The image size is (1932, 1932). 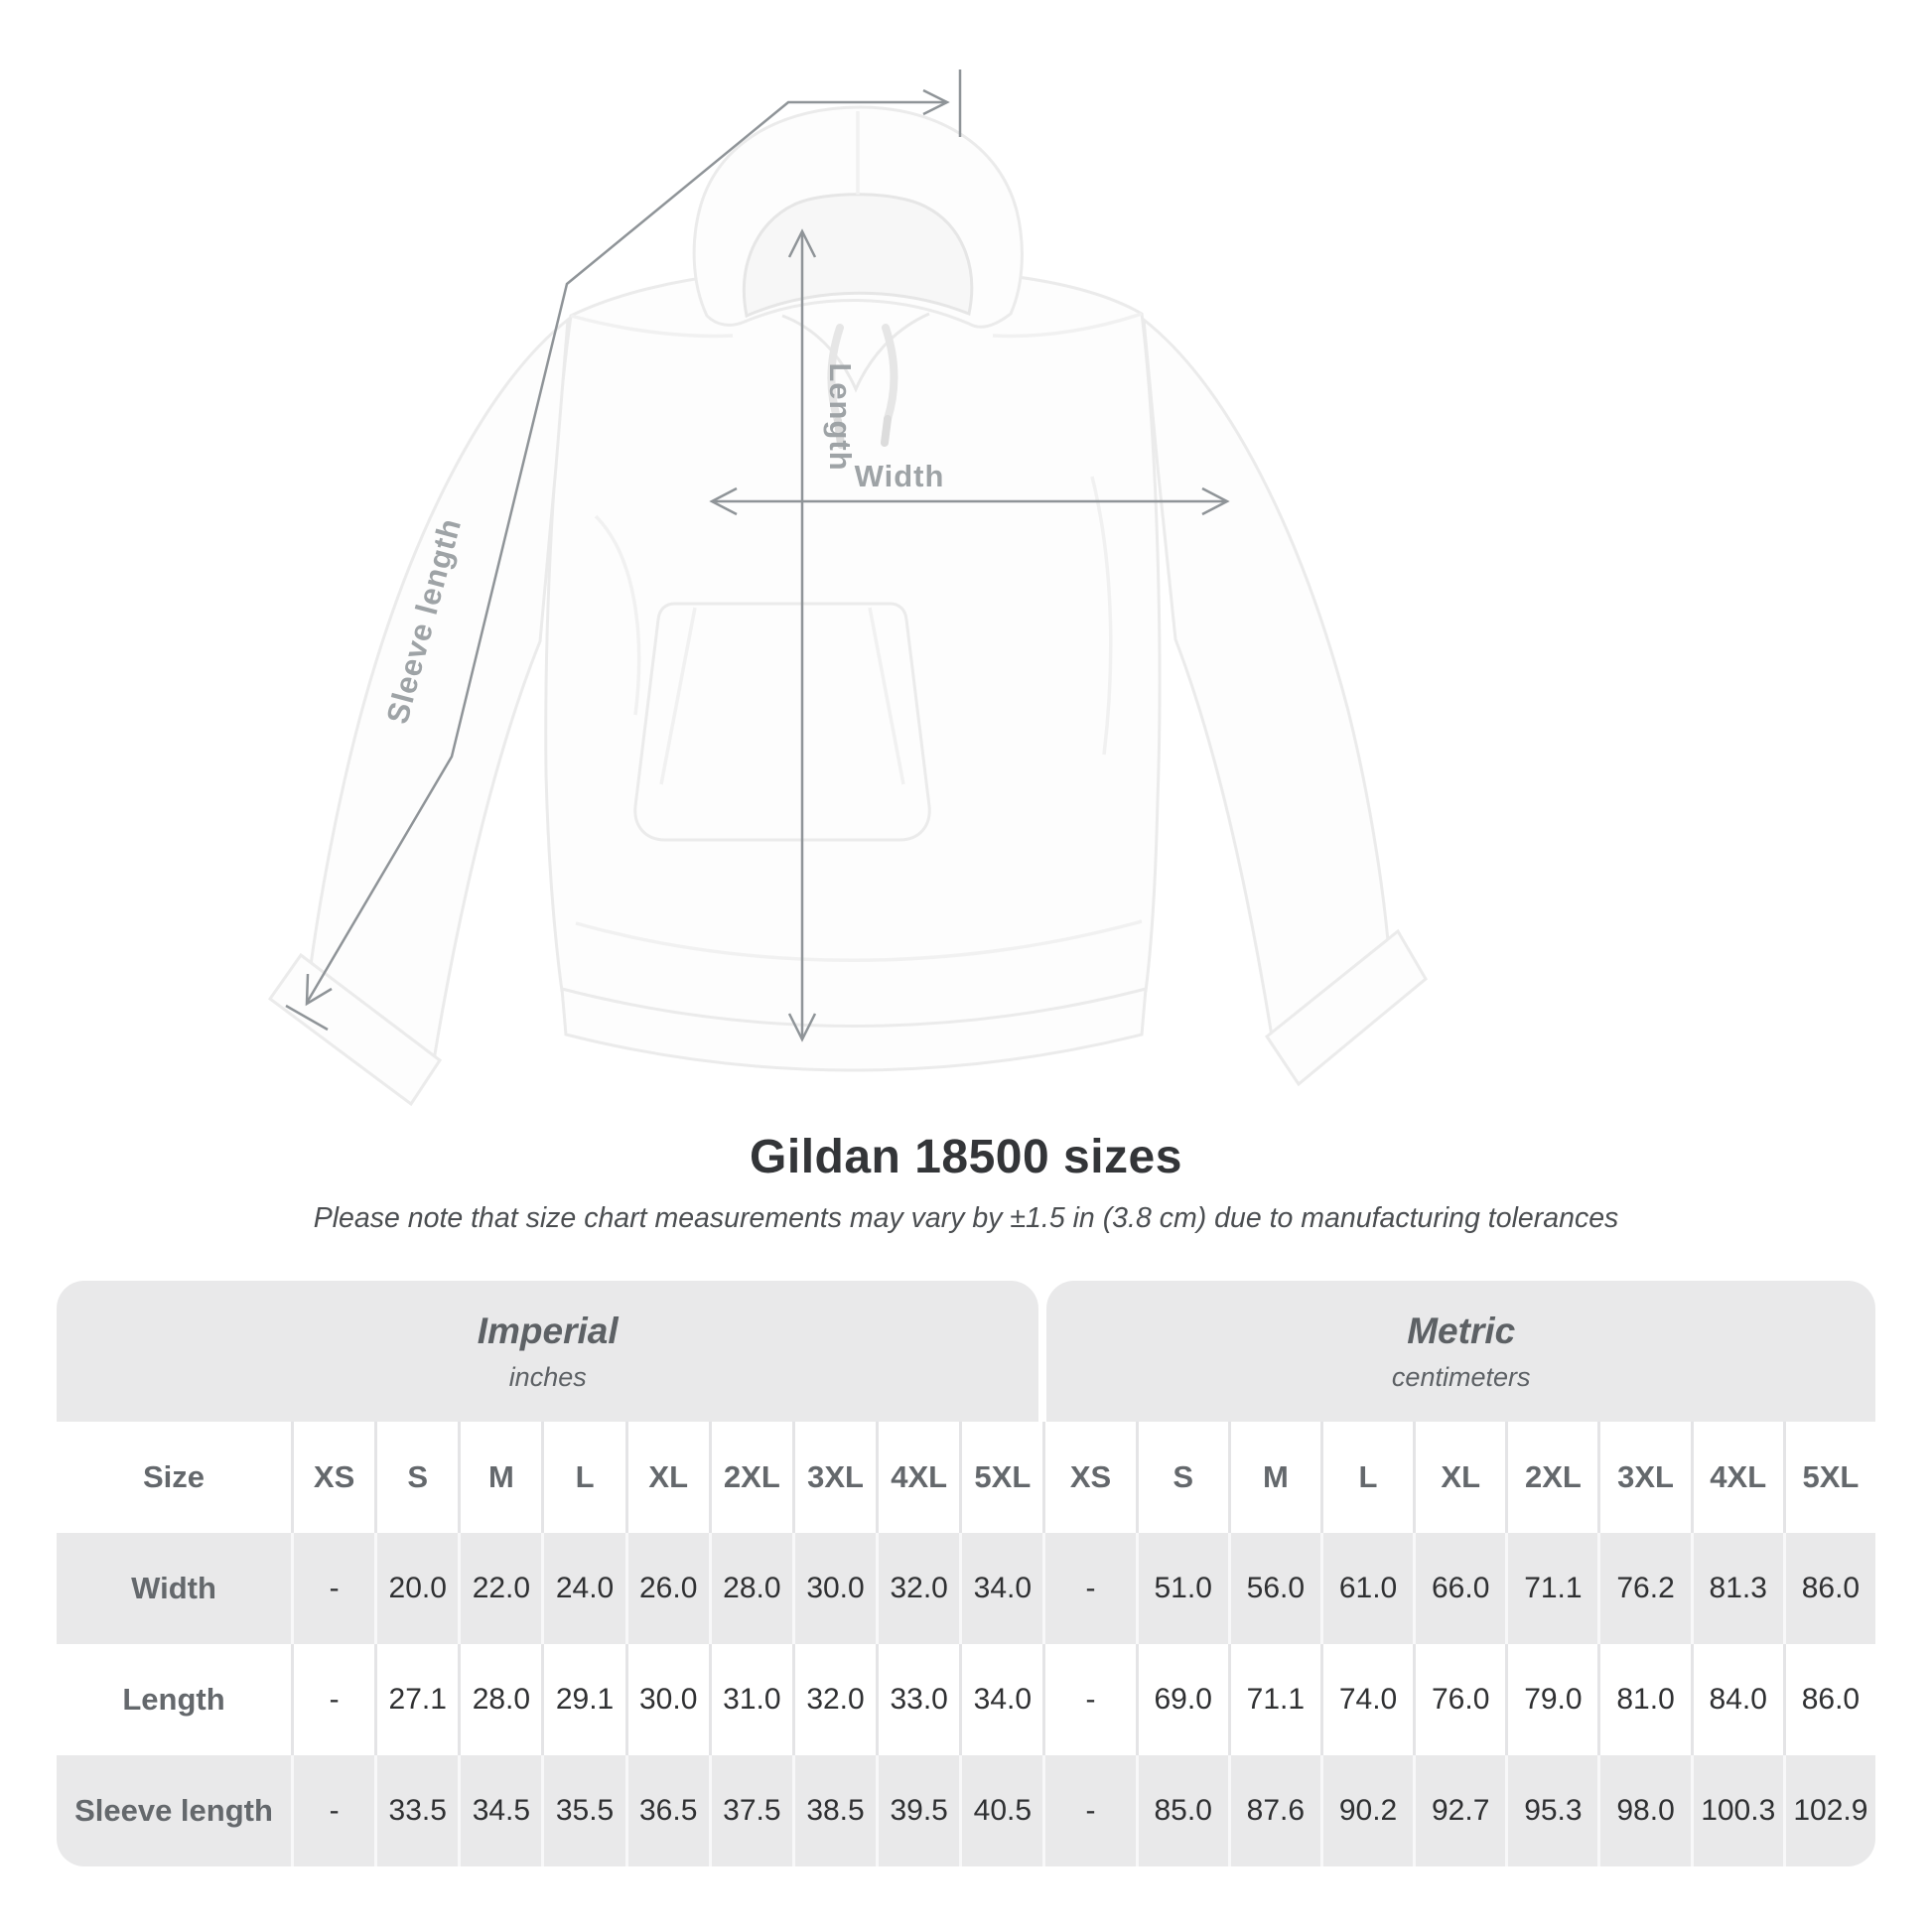 I want to click on cell-metric: 102.9, so click(x=1828, y=1810).